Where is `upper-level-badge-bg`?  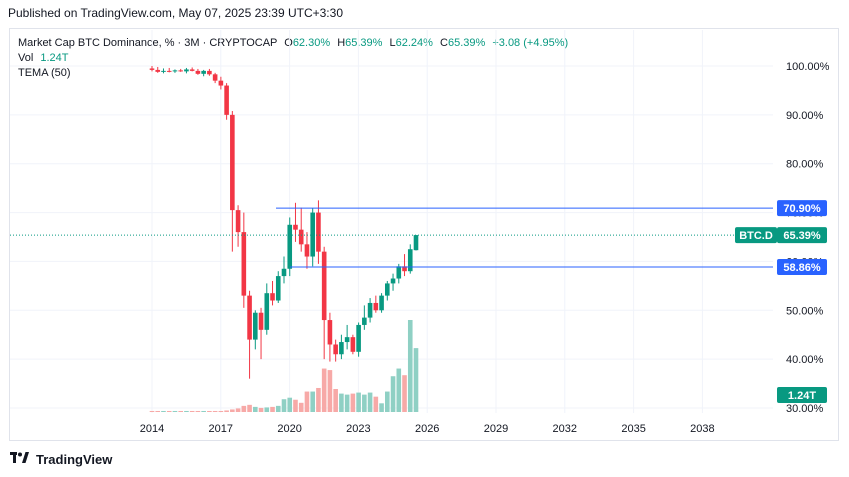
upper-level-badge-bg is located at coordinates (802, 208).